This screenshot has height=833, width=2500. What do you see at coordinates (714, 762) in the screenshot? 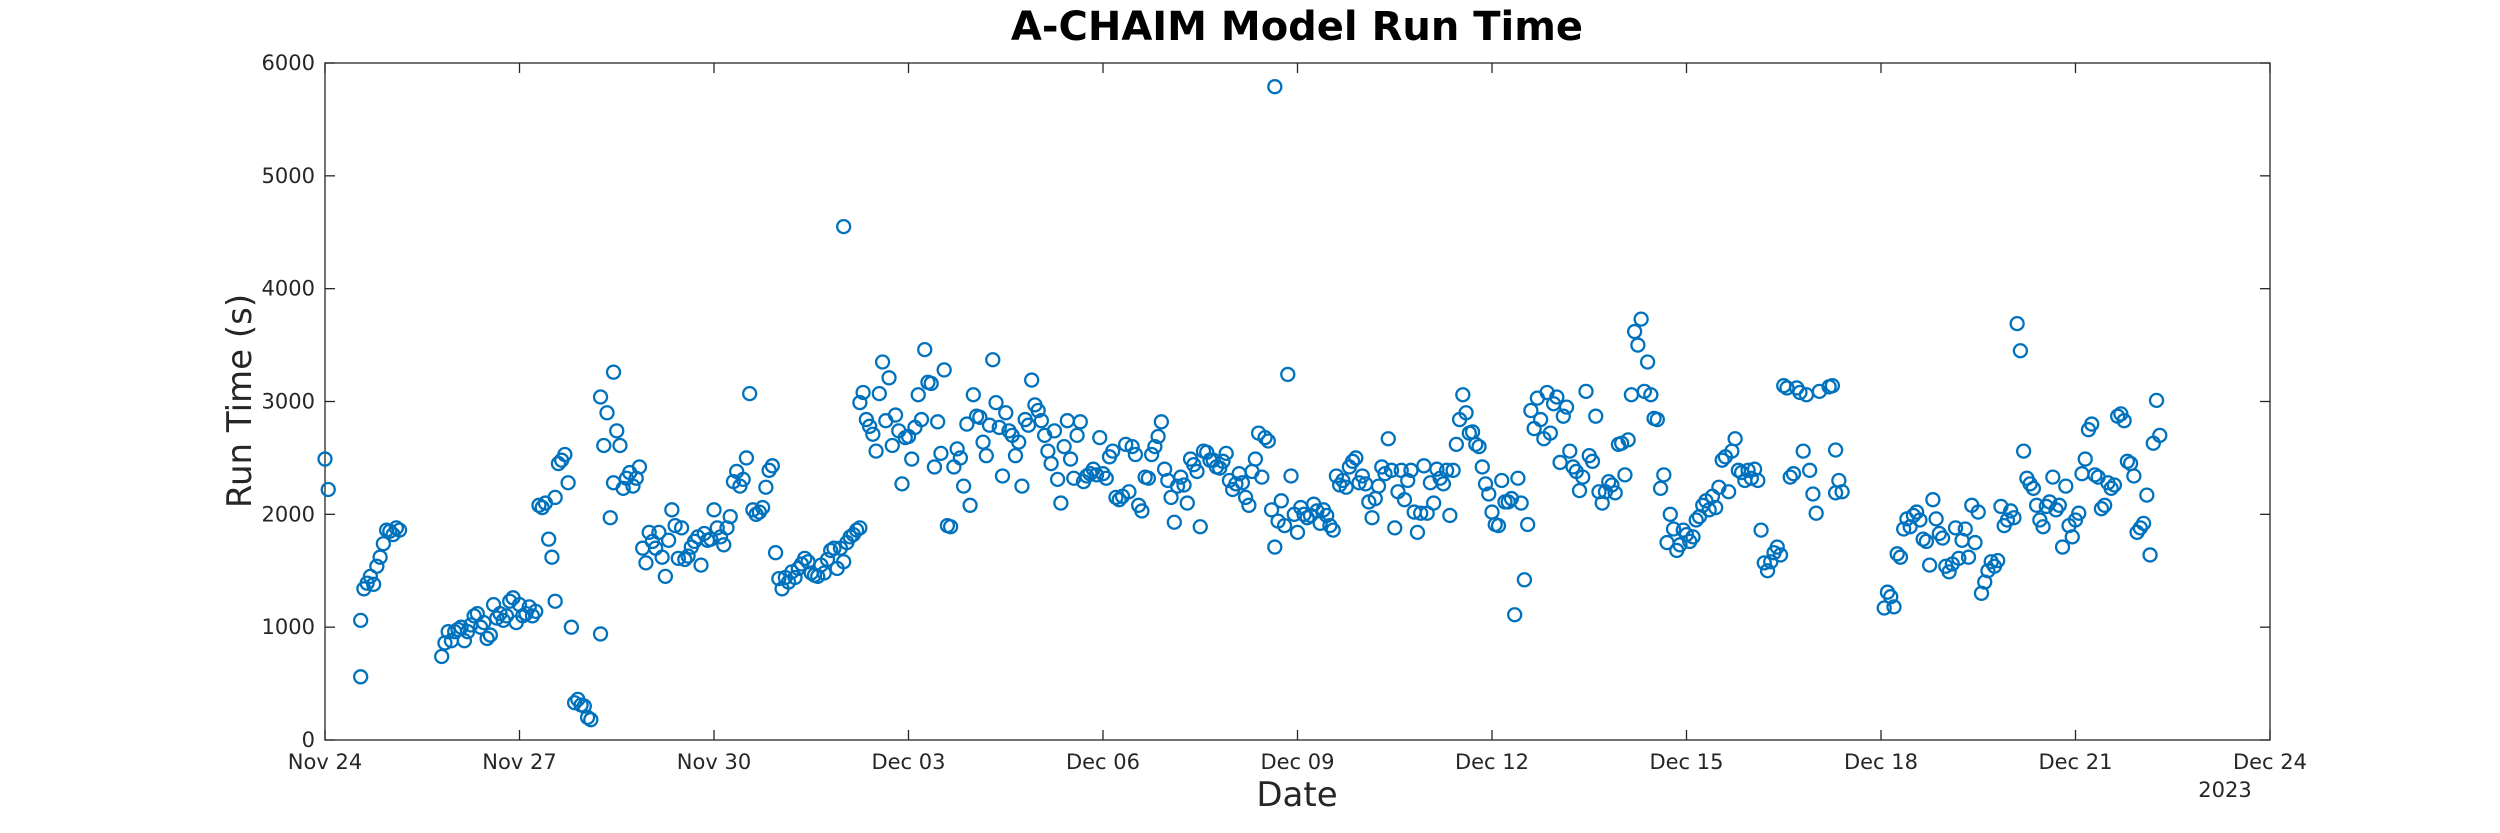
I see `x-tick-label: Nov 30` at bounding box center [714, 762].